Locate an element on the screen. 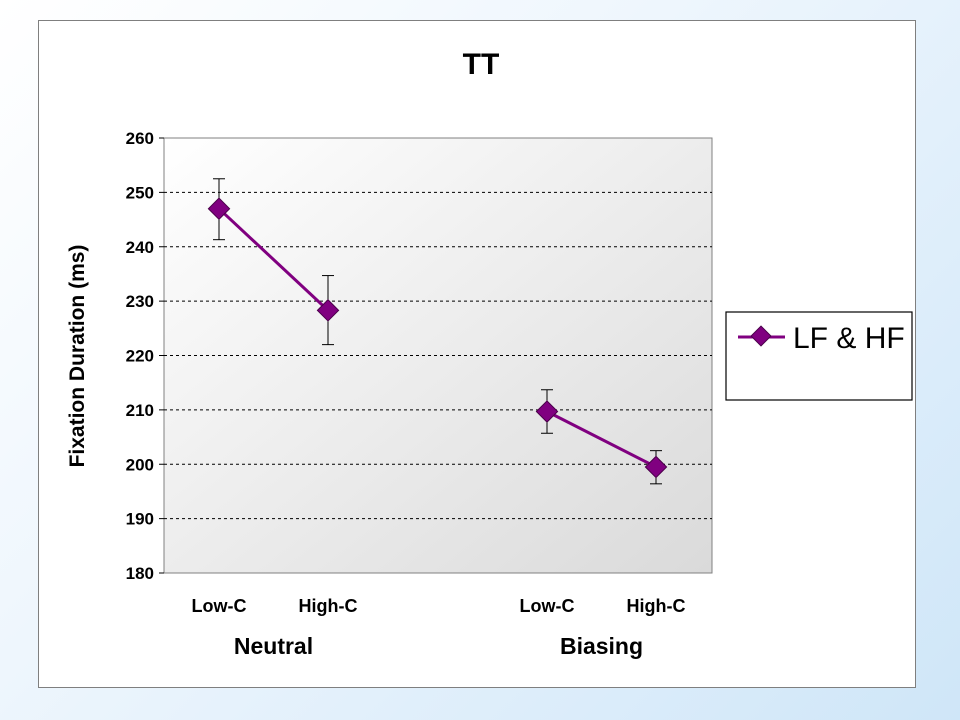 Image resolution: width=960 pixels, height=720 pixels. y-tick-label: 260 is located at coordinates (140, 138).